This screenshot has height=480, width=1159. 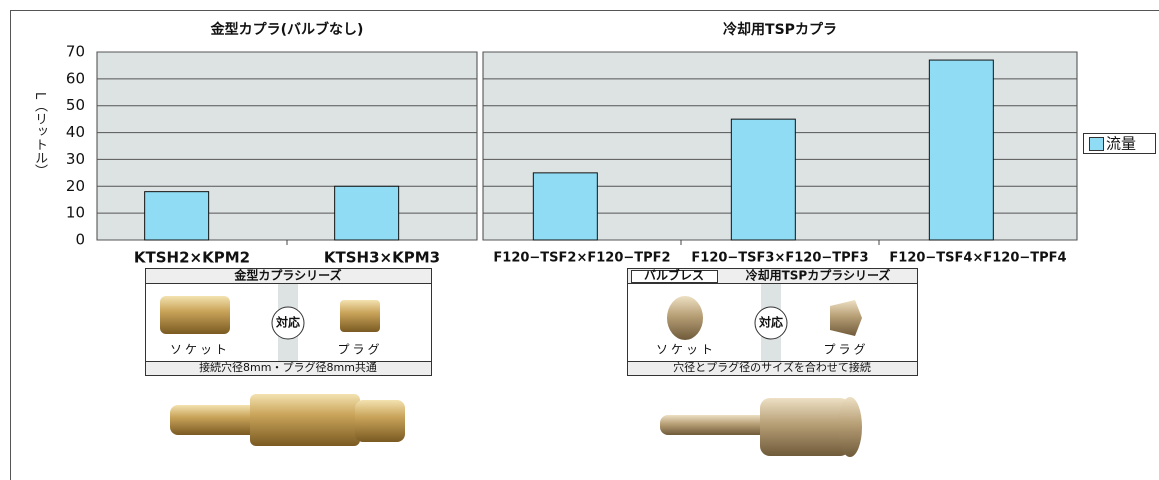 I want to click on legend-swatch, so click(x=1096, y=144).